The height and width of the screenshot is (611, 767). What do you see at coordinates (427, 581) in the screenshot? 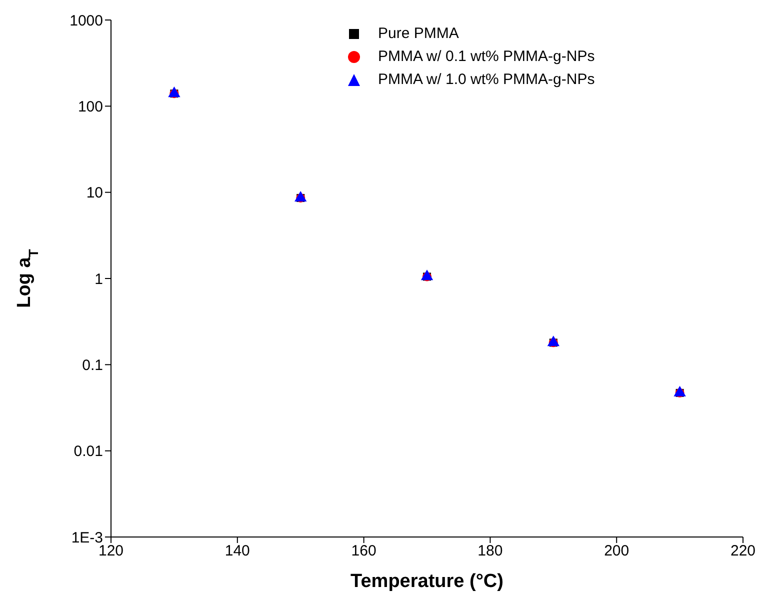
I see `x-axis-title: Temperature (°C)` at bounding box center [427, 581].